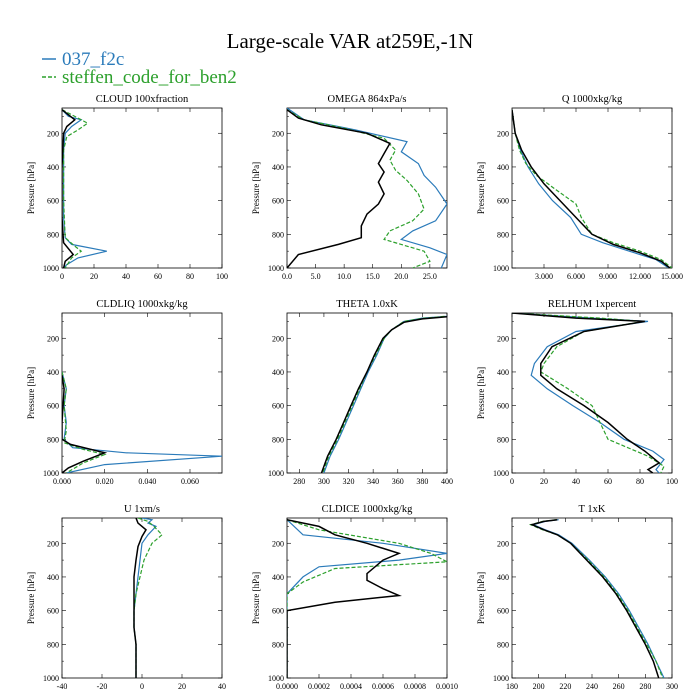 This screenshot has width=700, height=700. Describe the element at coordinates (62, 686) in the screenshot. I see `xtick-label: -40` at that location.